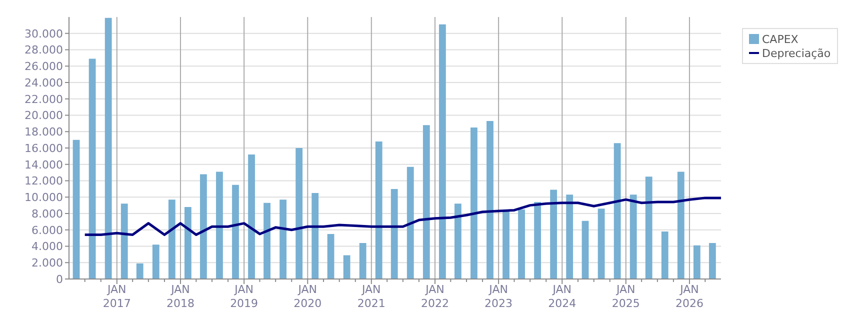 This screenshot has width=851, height=313. I want to click on y-tick-label: 24.000, so click(43, 83).